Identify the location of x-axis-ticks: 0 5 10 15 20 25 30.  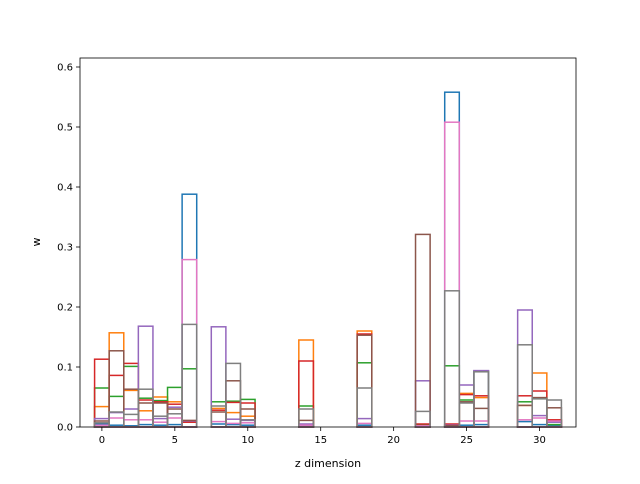
(322, 436).